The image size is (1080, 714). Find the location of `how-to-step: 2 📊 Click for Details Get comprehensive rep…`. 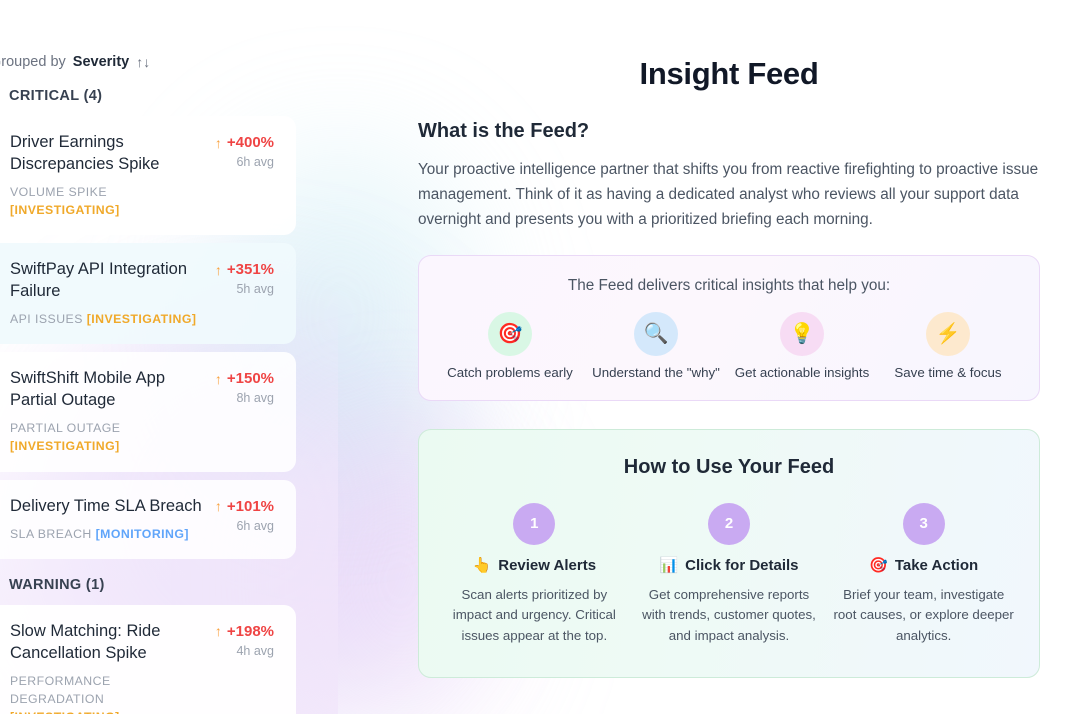

how-to-step: 2 📊 Click for Details Get comprehensive rep… is located at coordinates (729, 574).